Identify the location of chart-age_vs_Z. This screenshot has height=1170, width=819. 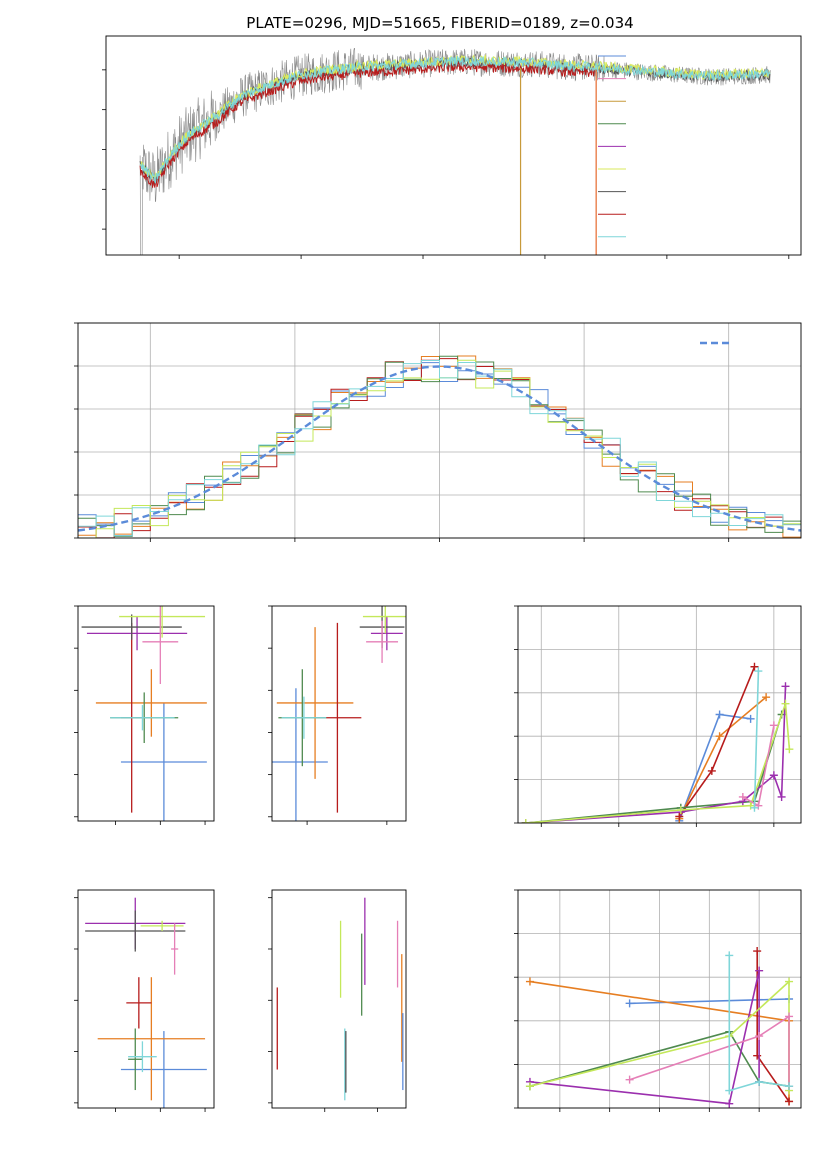
(144, 715).